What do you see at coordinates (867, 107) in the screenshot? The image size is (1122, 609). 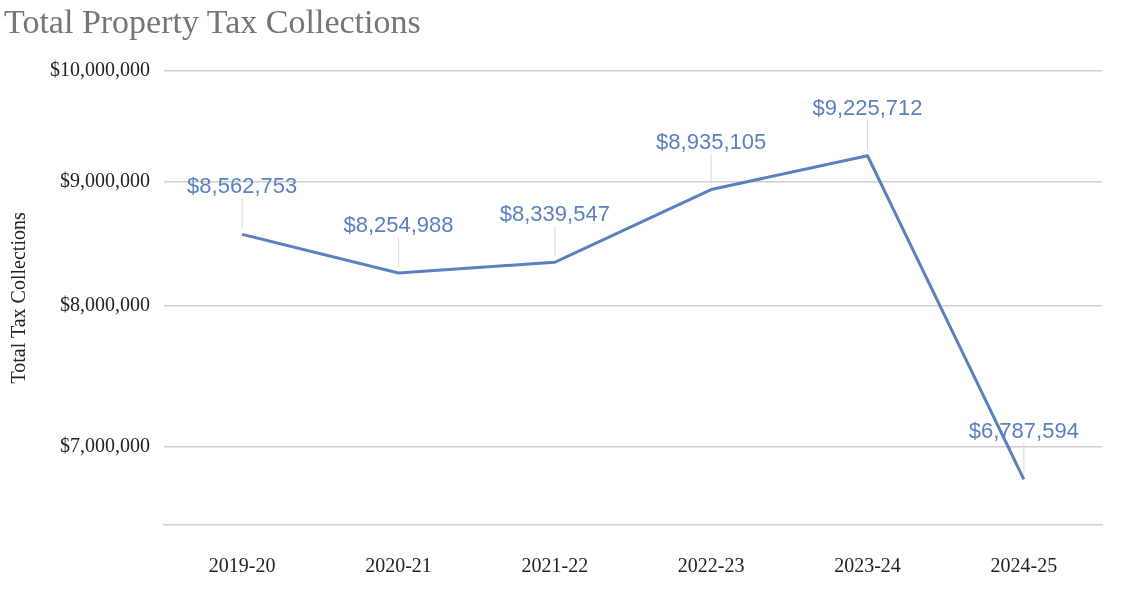 I see `data-label: $9,225,712` at bounding box center [867, 107].